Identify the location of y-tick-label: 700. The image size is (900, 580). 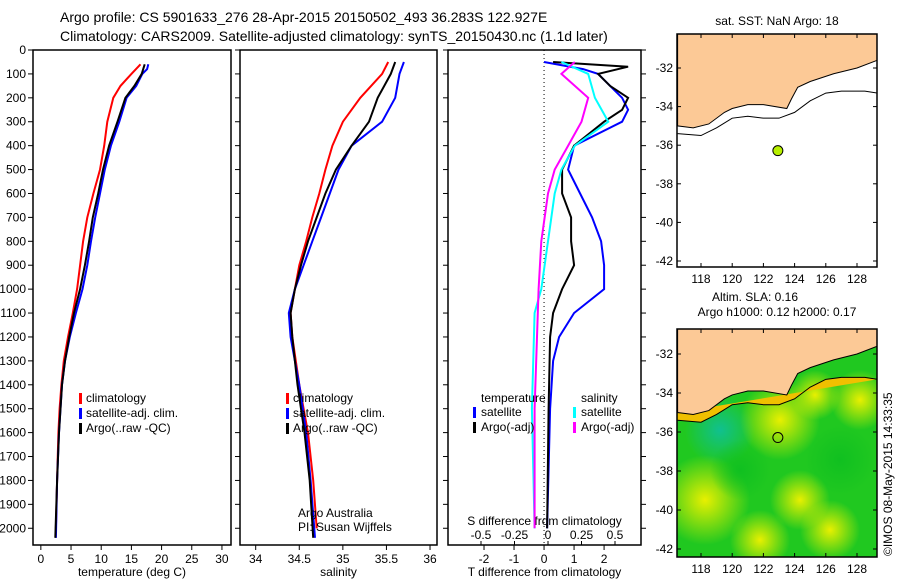
(16, 217).